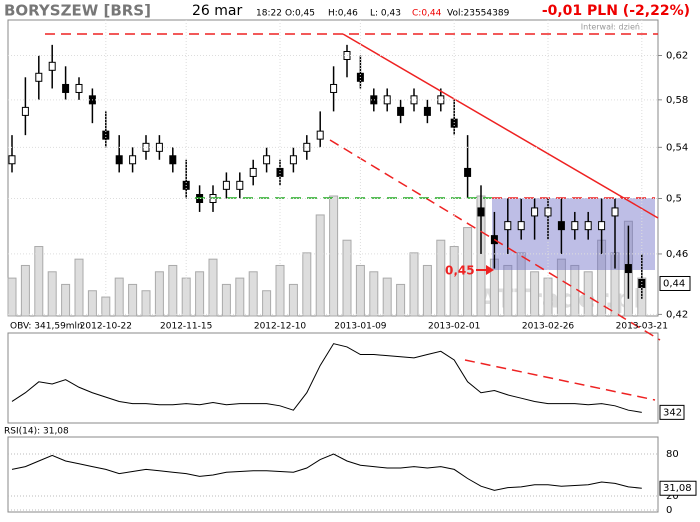 The image size is (700, 522). Describe the element at coordinates (672, 454) in the screenshot. I see `rsi-tick-label: 80` at that location.